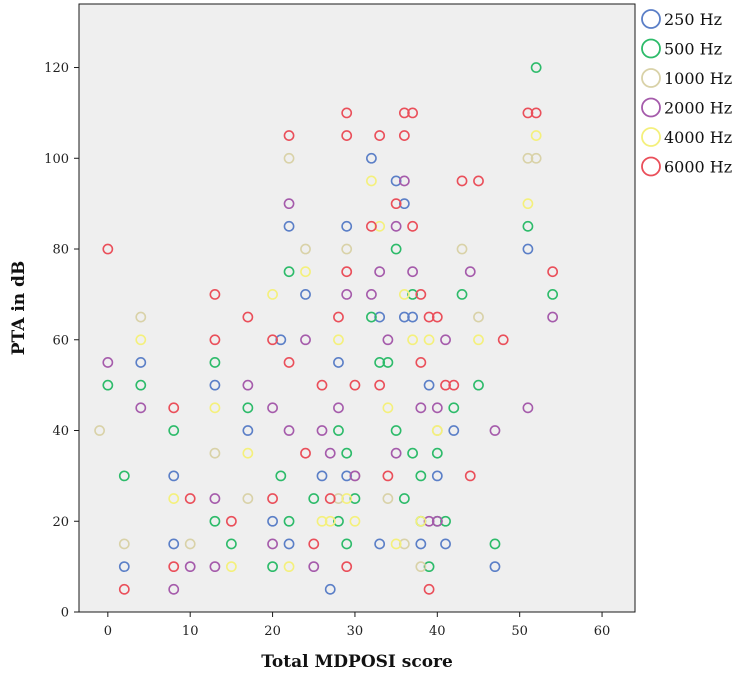 This screenshot has width=747, height=679. I want to click on y-tick-label: 120, so click(56, 68).